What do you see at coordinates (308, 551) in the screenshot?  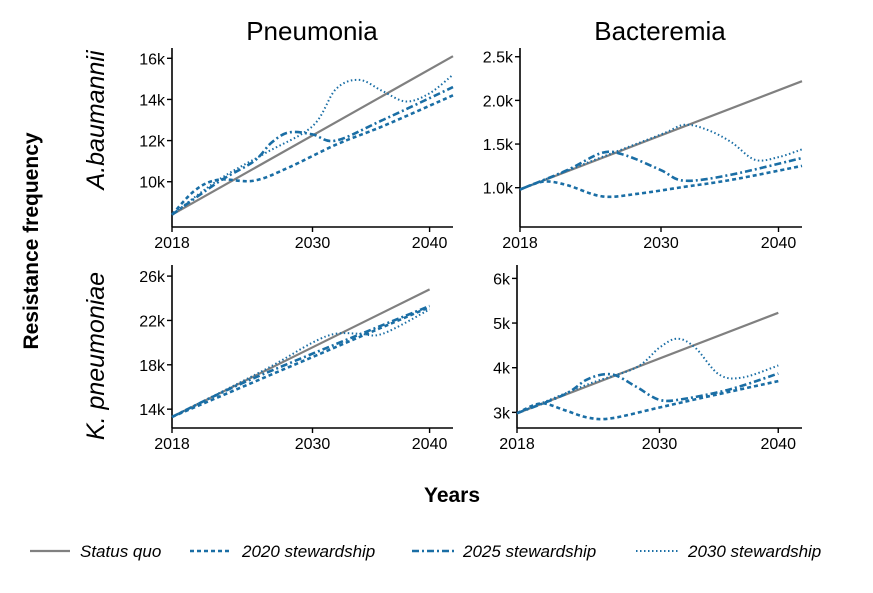 I see `legend-label-2020: 2020 stewardship` at bounding box center [308, 551].